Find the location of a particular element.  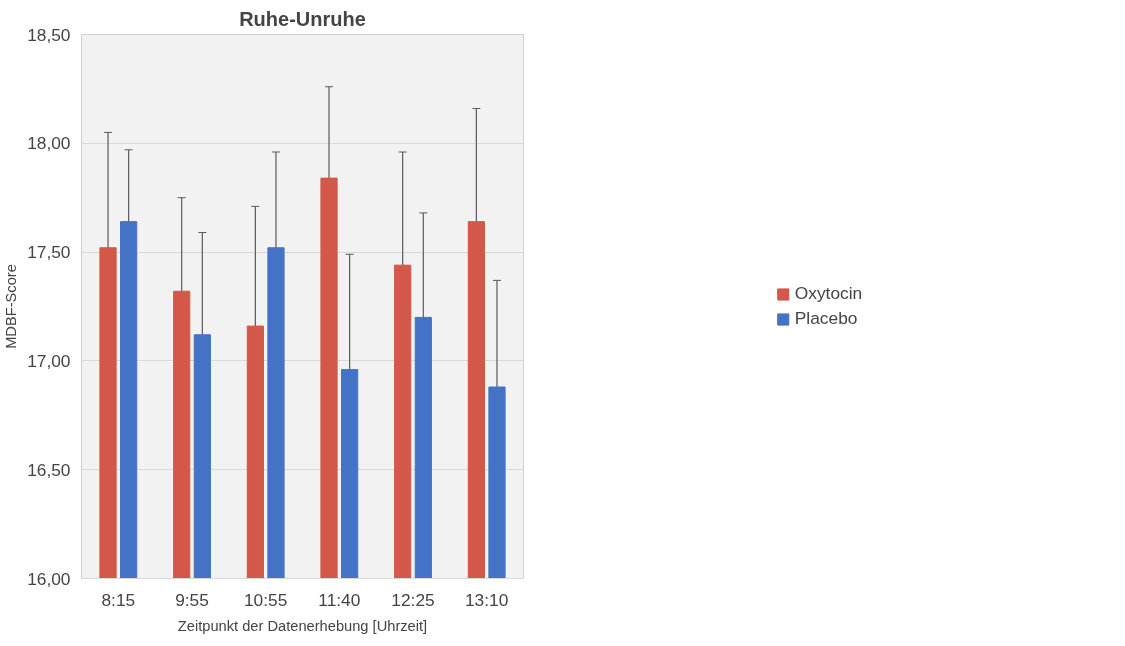

y-tick-label: 17,00 is located at coordinates (49, 360).